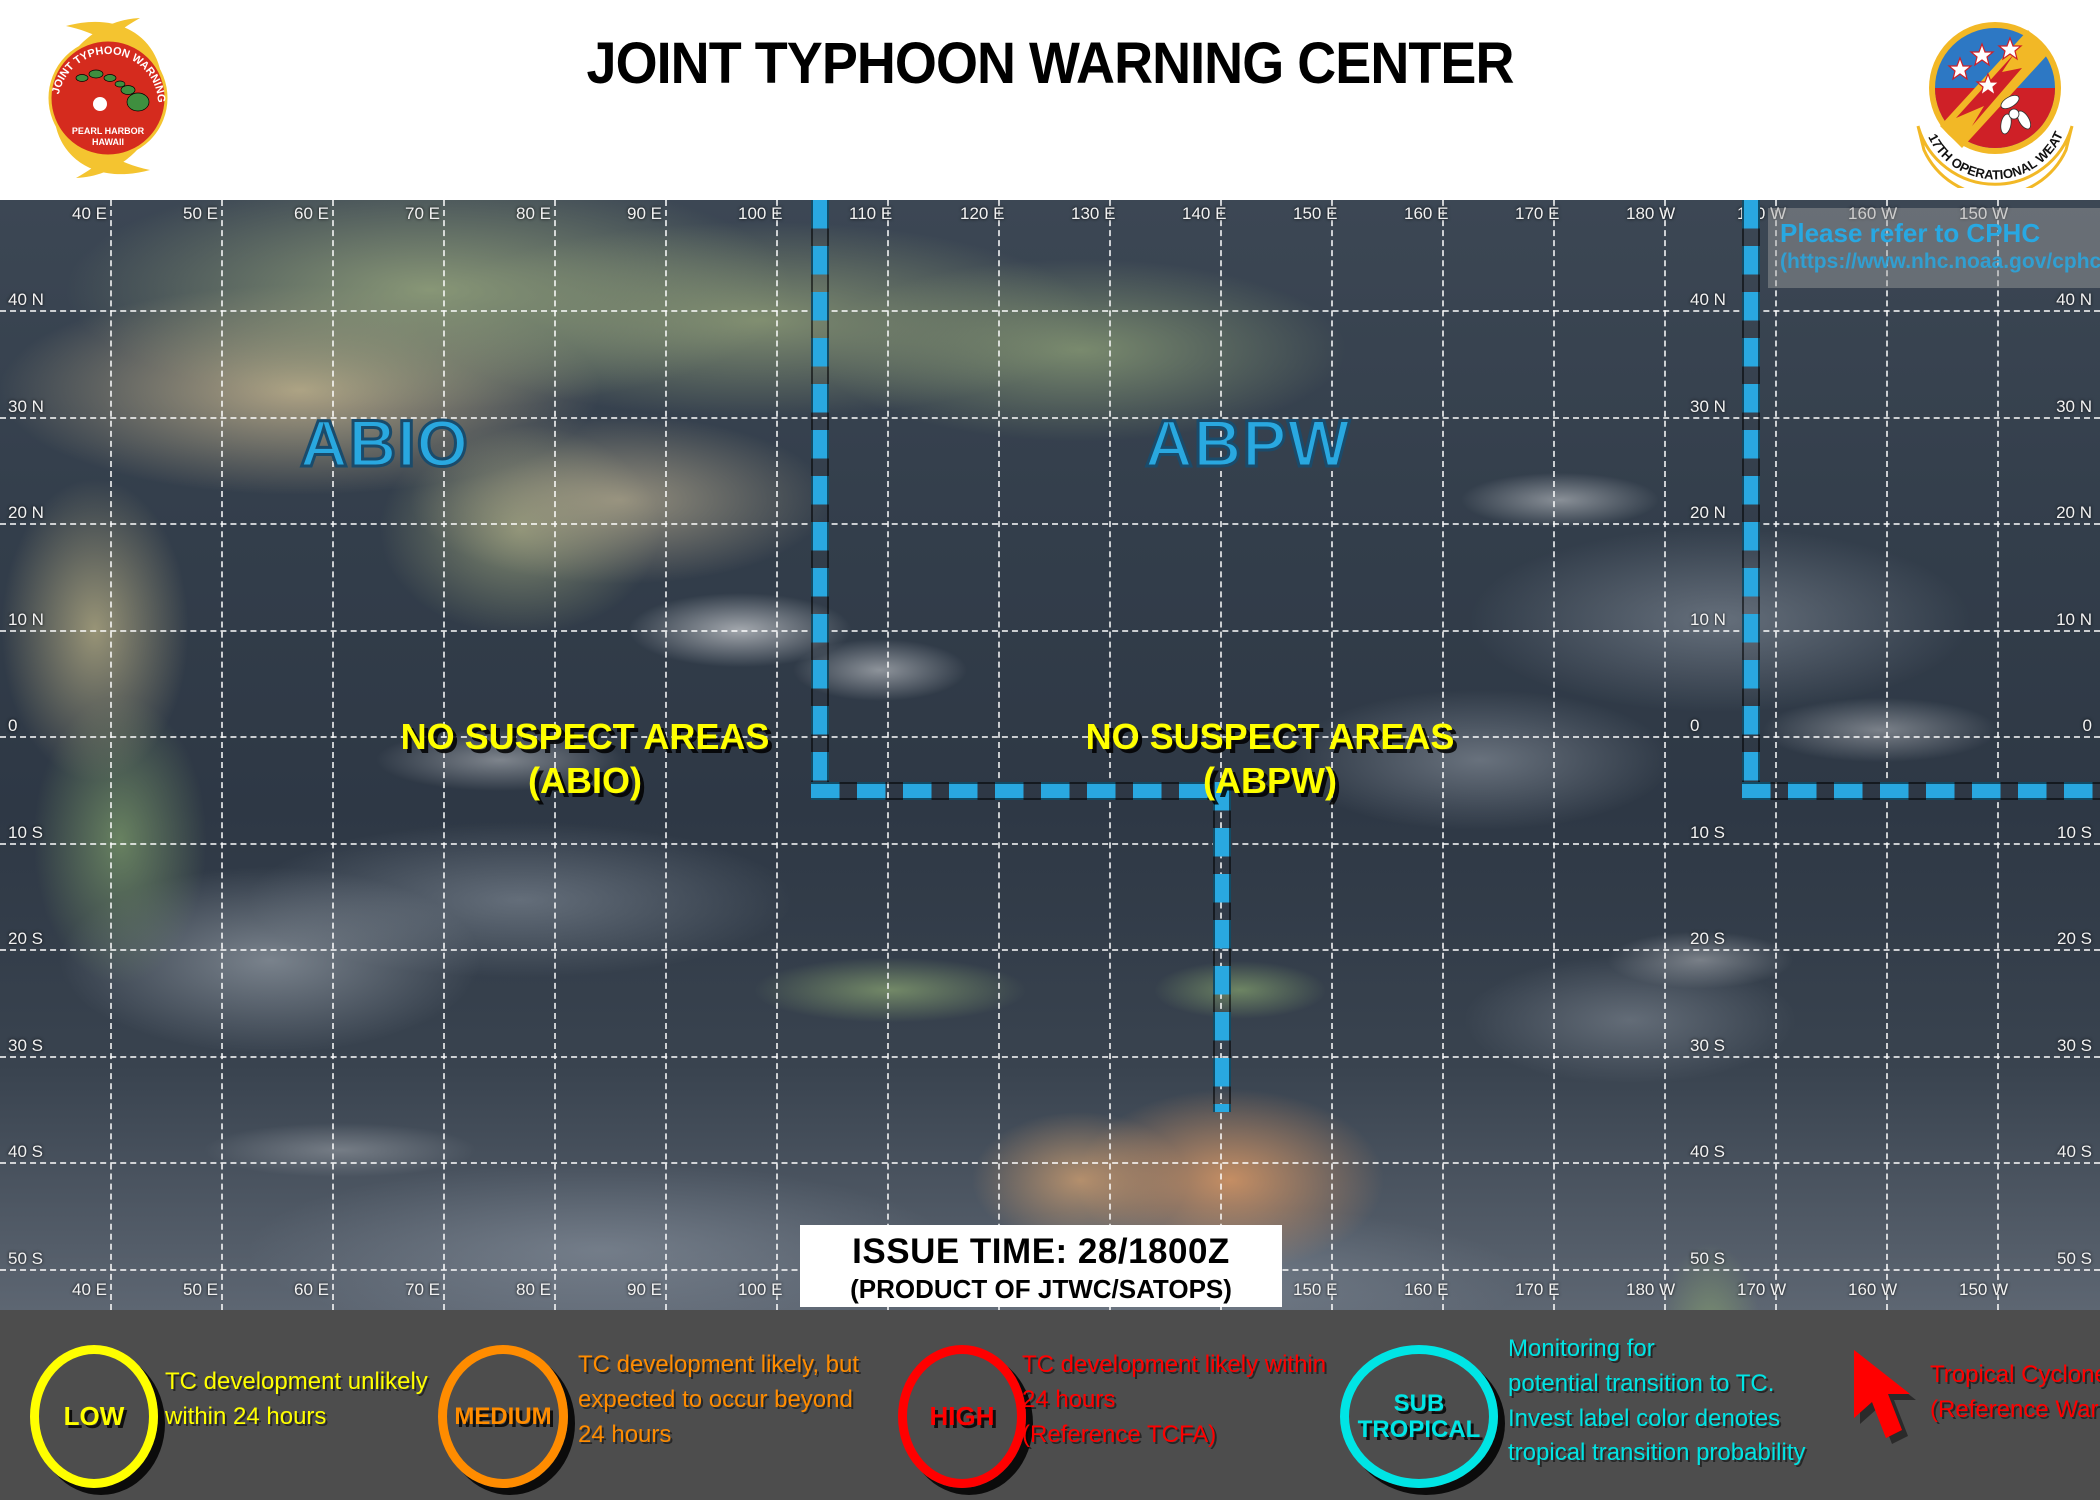  I want to click on legend-desc-medium-line2: expected to occur beyond, so click(715, 1399).